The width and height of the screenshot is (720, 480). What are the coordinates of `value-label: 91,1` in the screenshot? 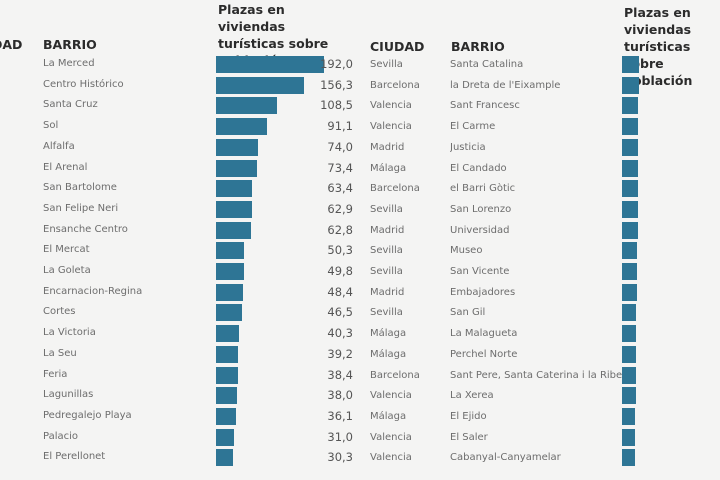 It's located at (340, 126).